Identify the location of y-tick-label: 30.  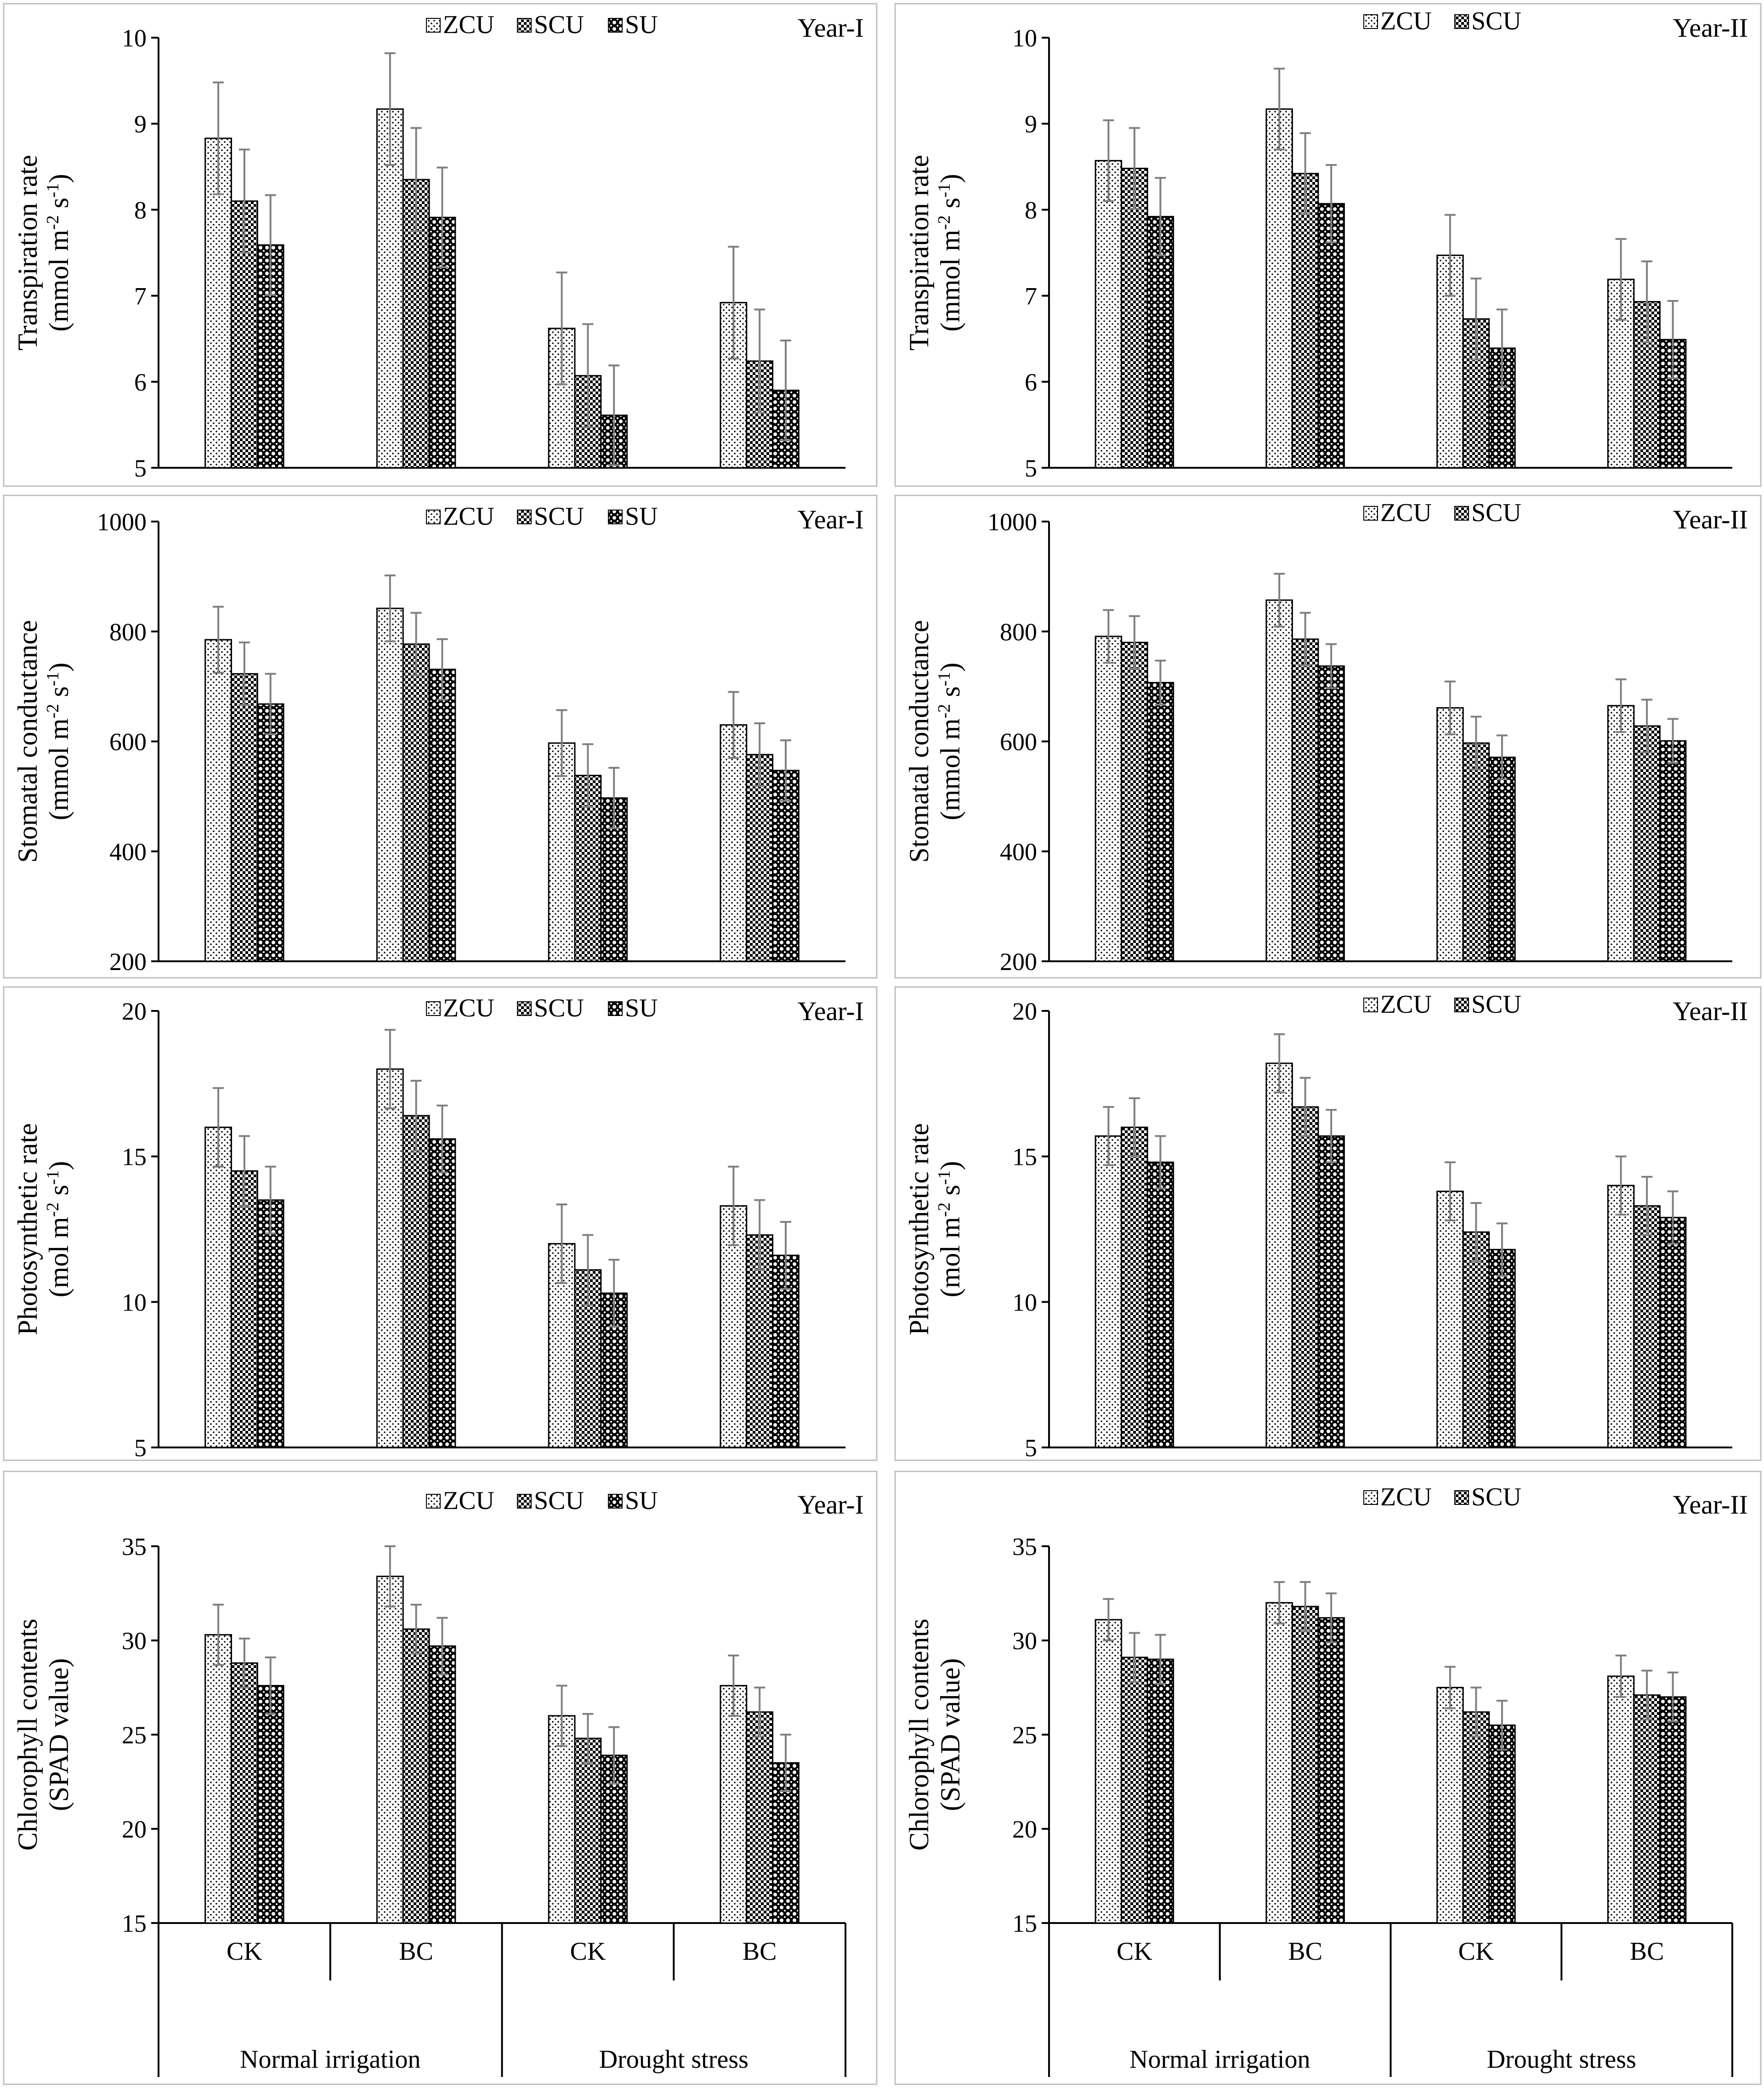
(1024, 1641).